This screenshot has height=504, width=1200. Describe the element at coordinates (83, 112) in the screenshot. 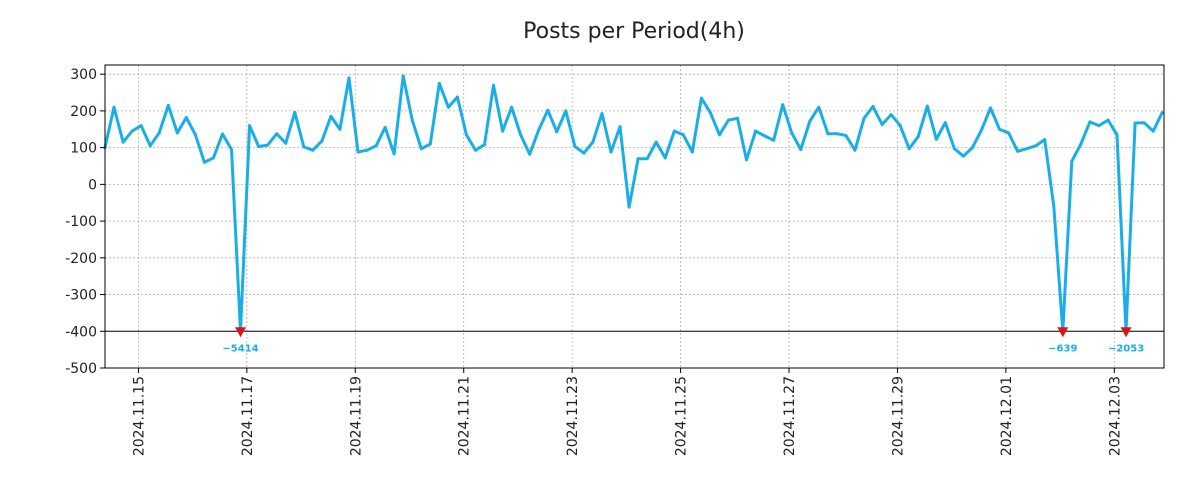

I see `y-tick-label: 200` at that location.